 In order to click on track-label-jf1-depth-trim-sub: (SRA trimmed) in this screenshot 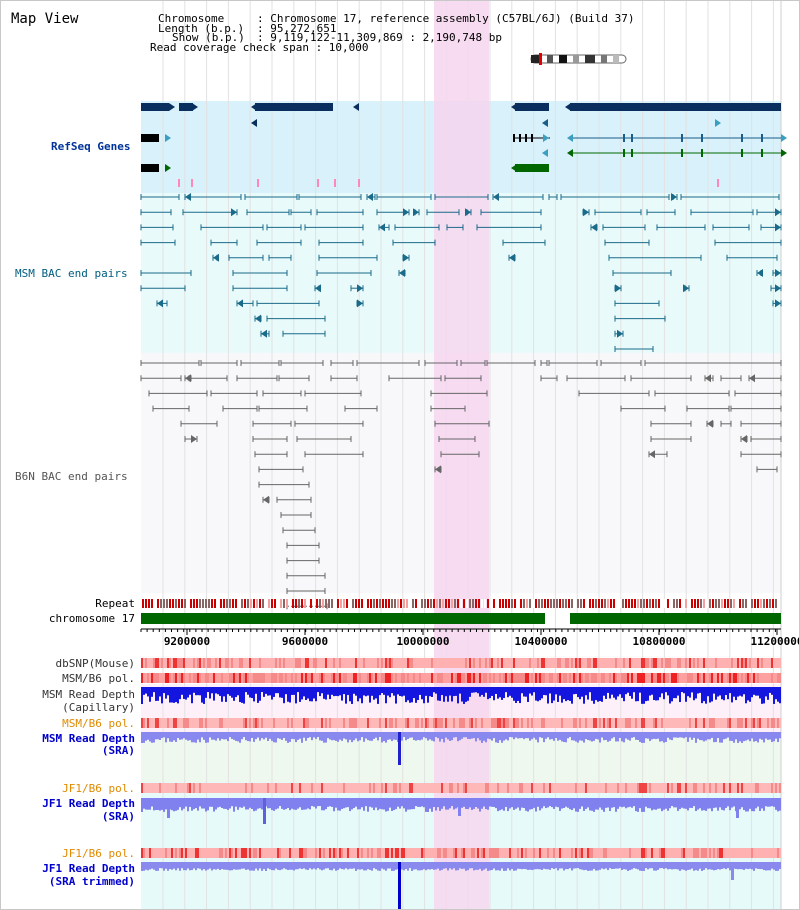, I will do `click(92, 881)`.